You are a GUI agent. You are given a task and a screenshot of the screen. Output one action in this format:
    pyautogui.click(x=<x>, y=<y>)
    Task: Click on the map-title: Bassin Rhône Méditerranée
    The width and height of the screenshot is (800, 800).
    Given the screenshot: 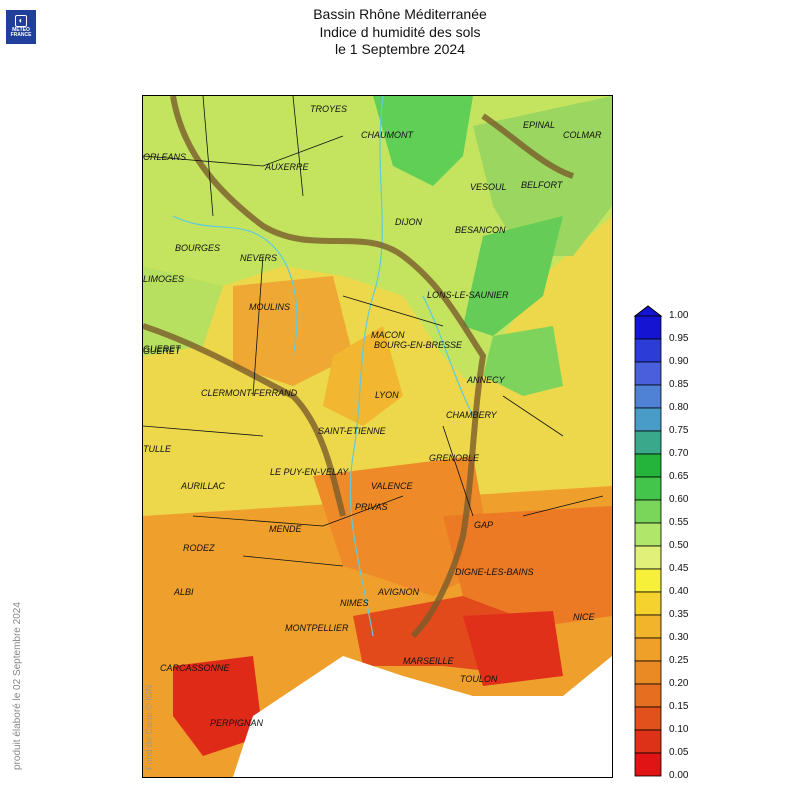 What is the action you would take?
    pyautogui.click(x=400, y=14)
    